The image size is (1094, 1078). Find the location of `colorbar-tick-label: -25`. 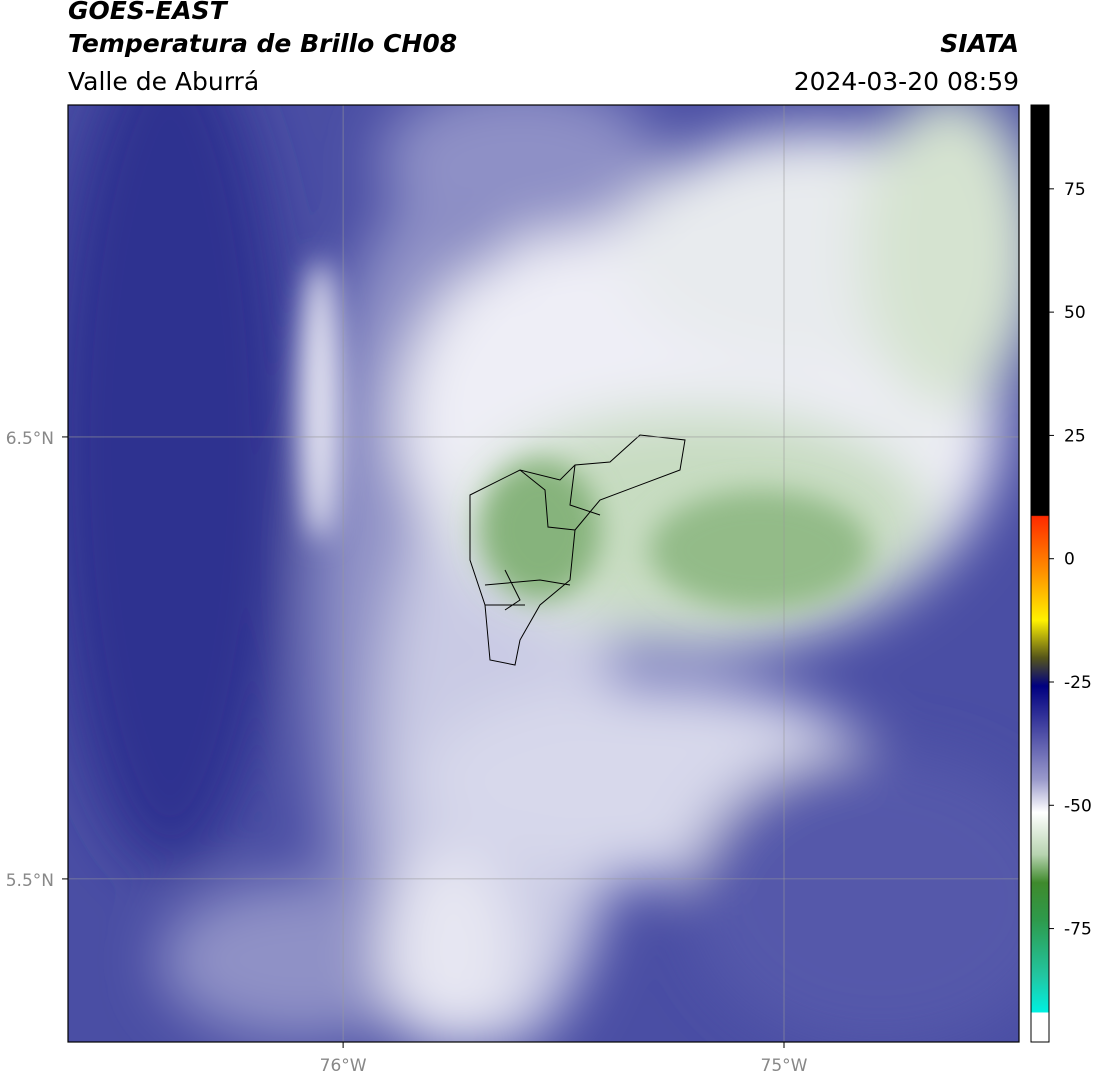

colorbar-tick-label: -25 is located at coordinates (1078, 683).